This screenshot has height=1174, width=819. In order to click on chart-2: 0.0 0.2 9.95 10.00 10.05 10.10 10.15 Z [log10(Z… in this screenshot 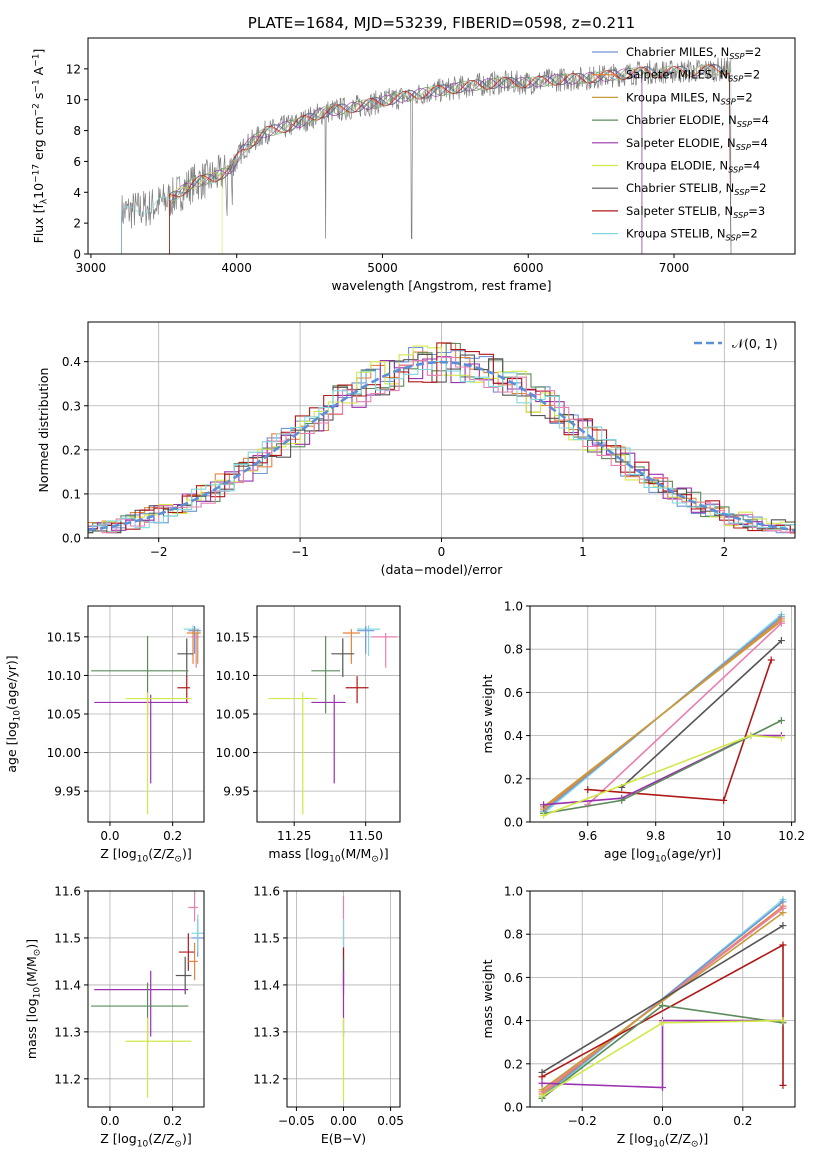, I will do `click(104, 735)`.